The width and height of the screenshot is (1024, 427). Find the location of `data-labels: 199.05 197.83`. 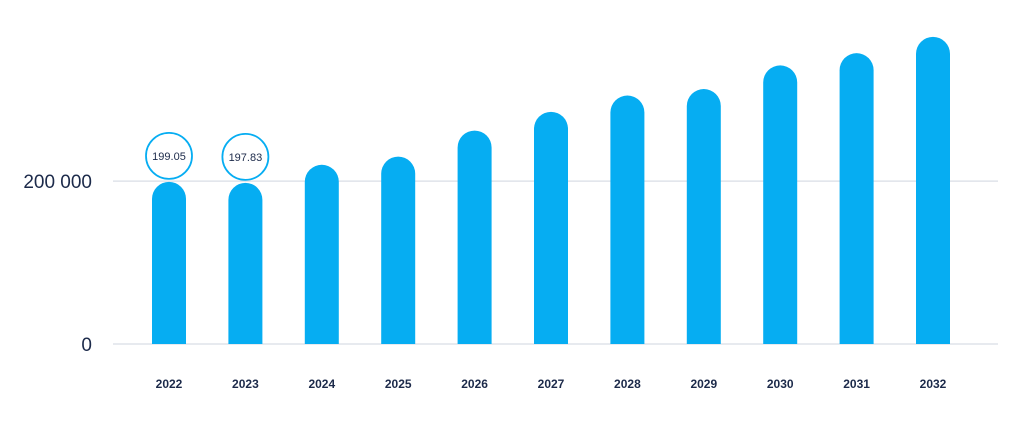

data-labels: 199.05 197.83 is located at coordinates (207, 156).